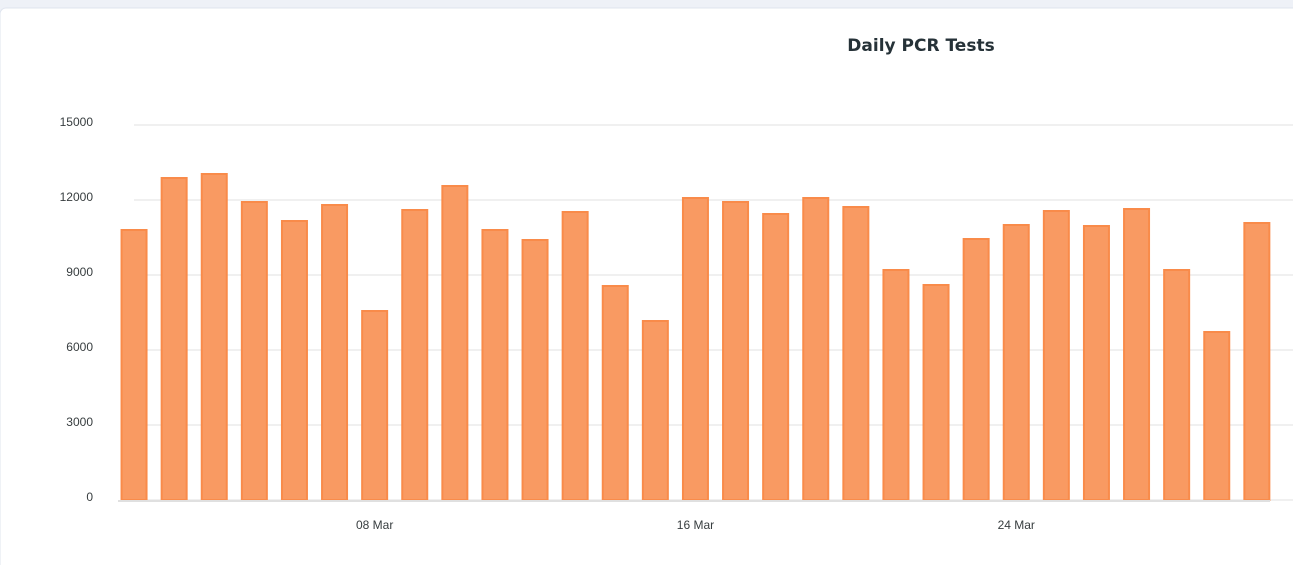 The height and width of the screenshot is (565, 1293). What do you see at coordinates (79, 272) in the screenshot?
I see `y-tick-label: 9000` at bounding box center [79, 272].